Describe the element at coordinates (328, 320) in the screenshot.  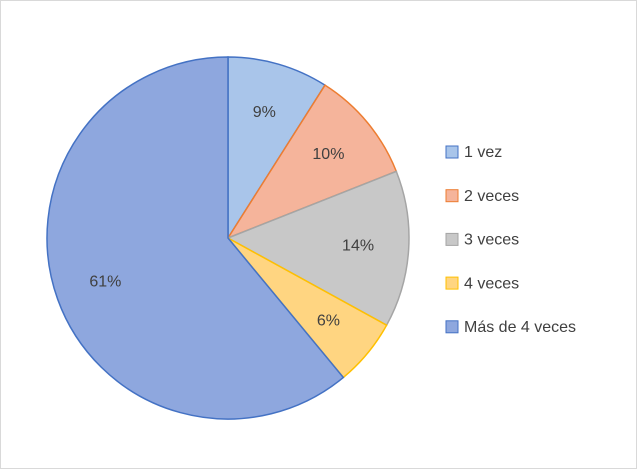
I see `data-label: 6%` at that location.